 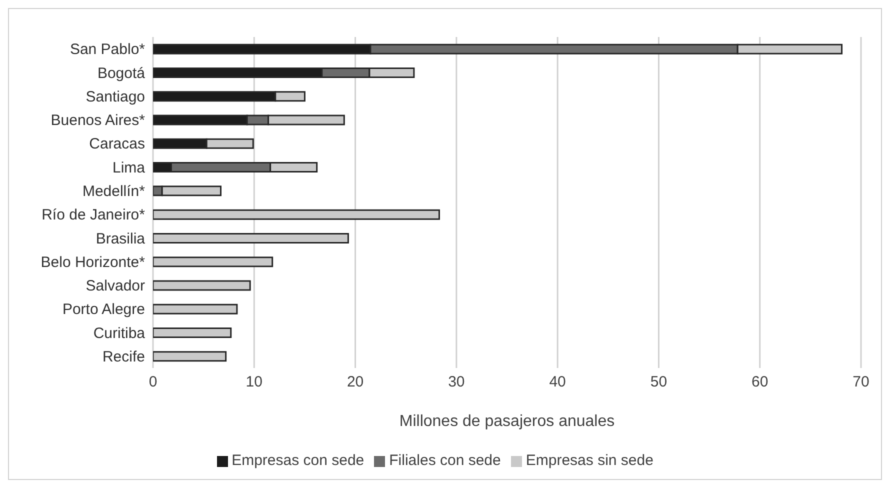 What do you see at coordinates (121, 239) in the screenshot?
I see `y-tick-label: Brasilia` at bounding box center [121, 239].